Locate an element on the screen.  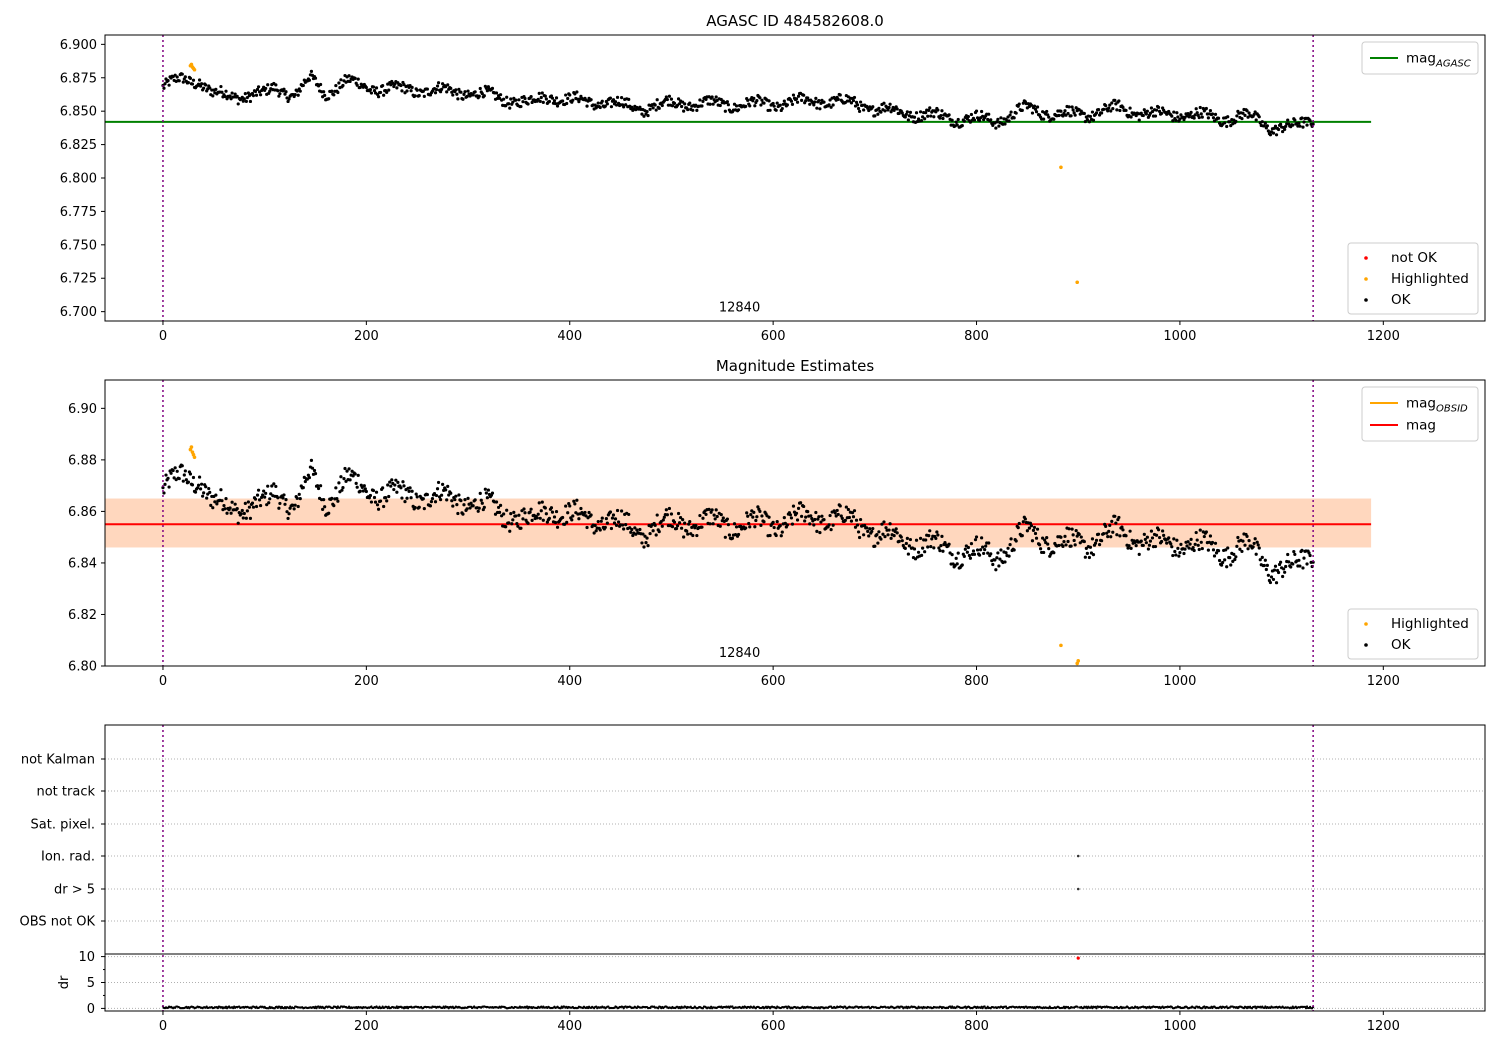
chart-0-ytick-label: 6.700 is located at coordinates (78, 312).